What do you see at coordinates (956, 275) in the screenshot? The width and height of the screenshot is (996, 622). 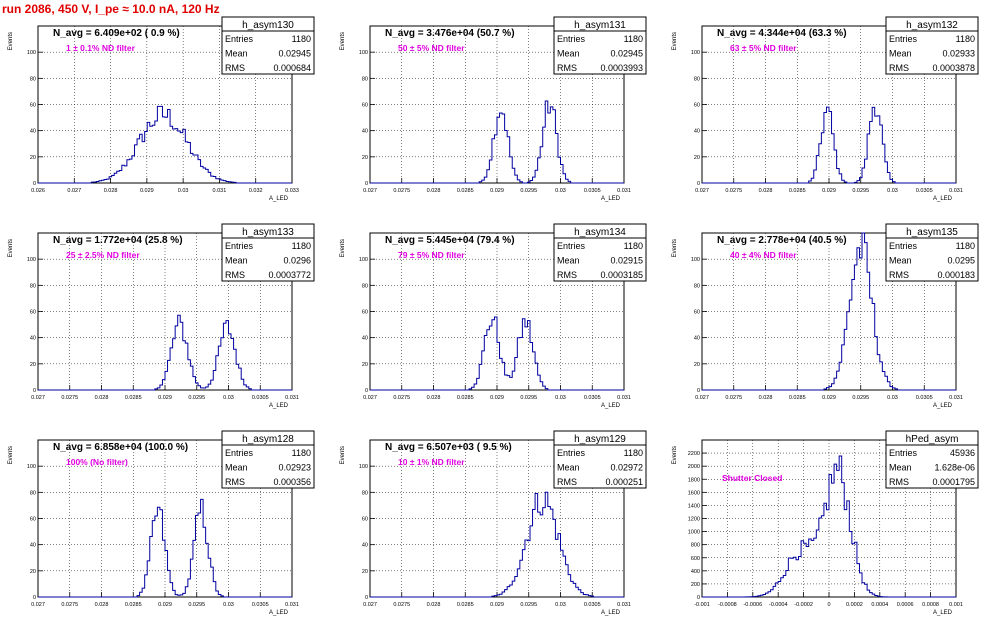 I see `stats-value: 0.000183` at bounding box center [956, 275].